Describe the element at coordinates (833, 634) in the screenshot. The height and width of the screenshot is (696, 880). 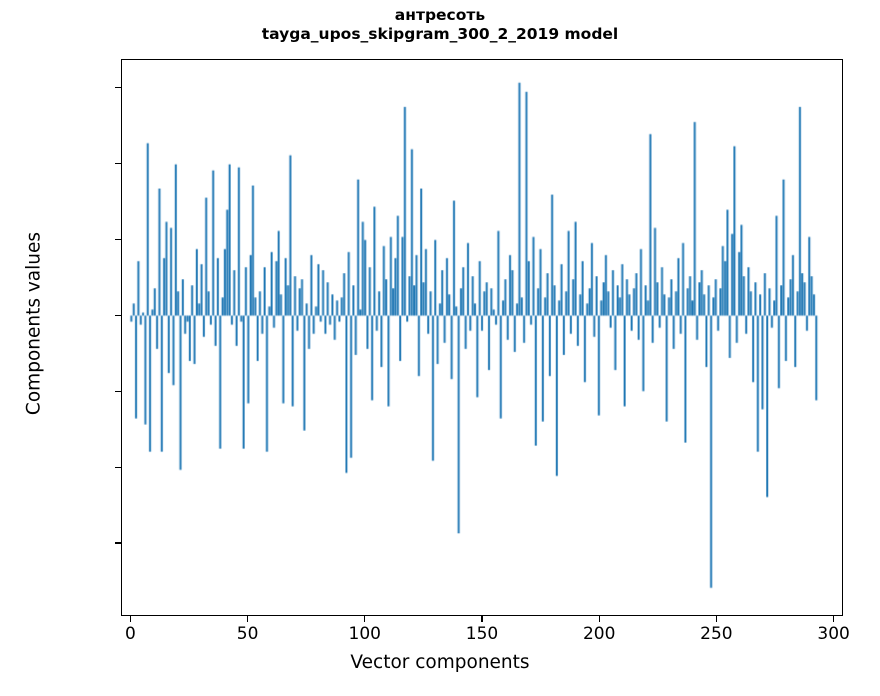
I see `x-tick-label: 300` at that location.